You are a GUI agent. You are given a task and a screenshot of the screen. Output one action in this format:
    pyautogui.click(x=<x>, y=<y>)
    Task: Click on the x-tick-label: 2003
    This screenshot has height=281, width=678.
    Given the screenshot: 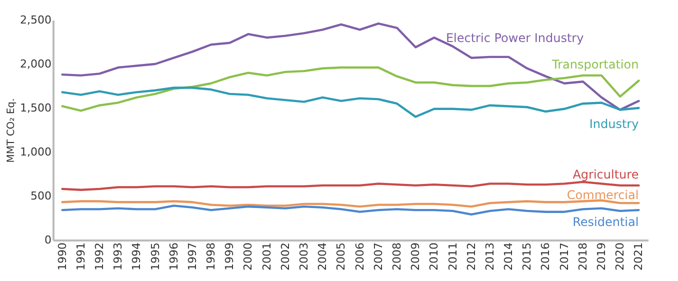 What is the action you would take?
    pyautogui.click(x=304, y=256)
    